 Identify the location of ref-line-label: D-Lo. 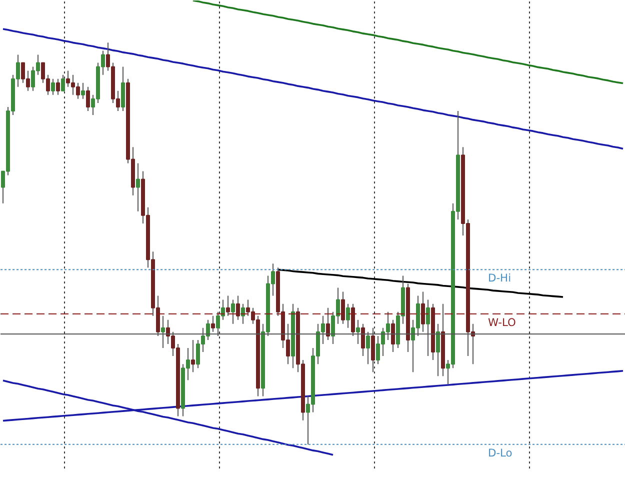
(500, 453).